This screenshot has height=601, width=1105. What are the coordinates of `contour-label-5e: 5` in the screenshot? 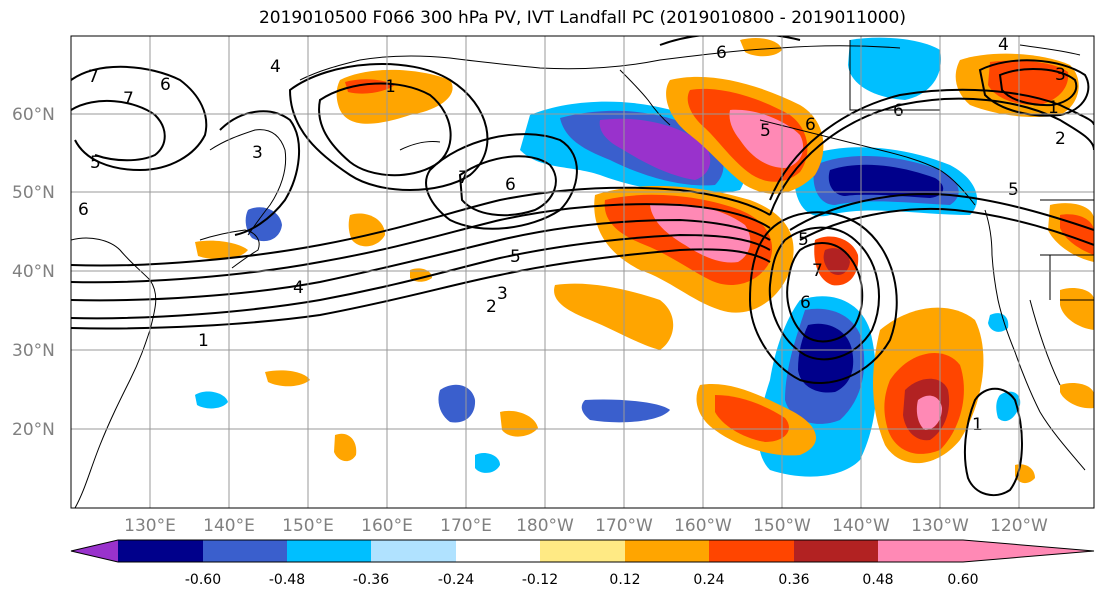 It's located at (95, 163).